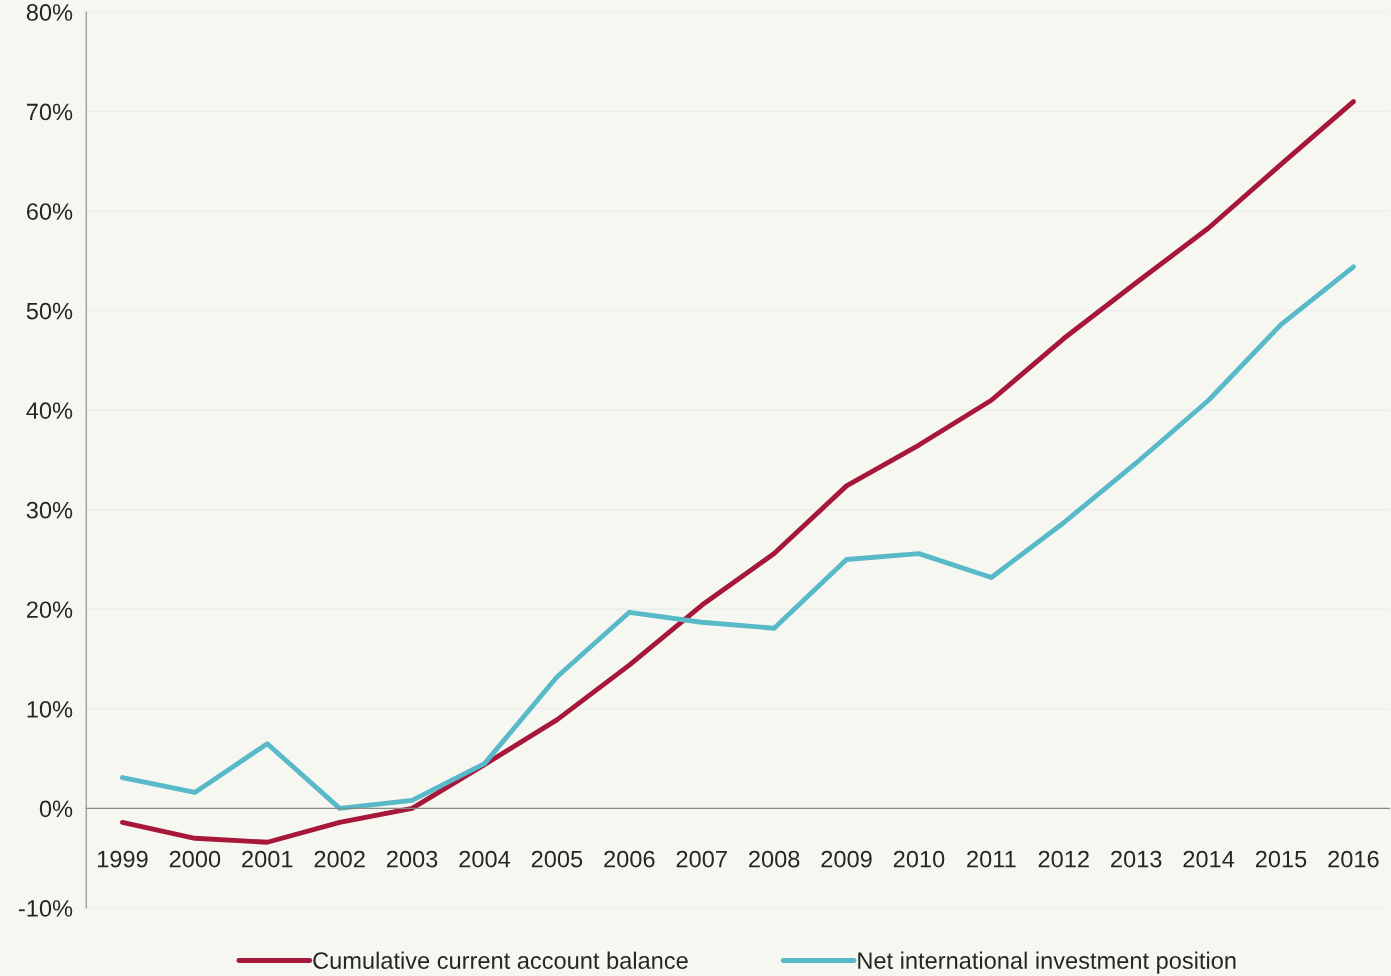 The image size is (1391, 976). Describe the element at coordinates (267, 859) in the screenshot. I see `x-tick-label: 2001` at that location.